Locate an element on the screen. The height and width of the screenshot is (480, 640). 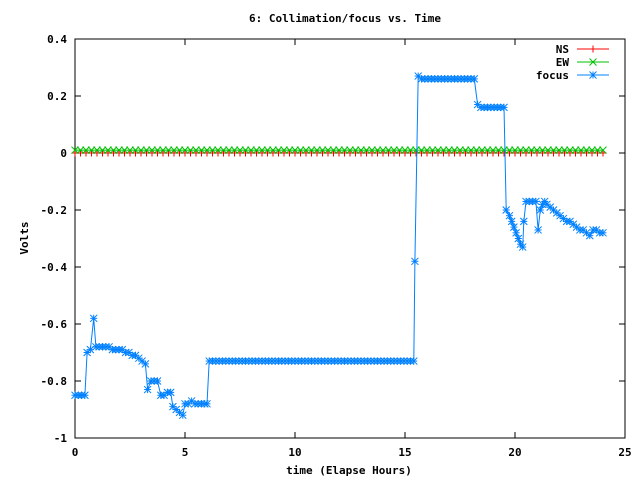
legend-label-ew: EW is located at coordinates (563, 62).